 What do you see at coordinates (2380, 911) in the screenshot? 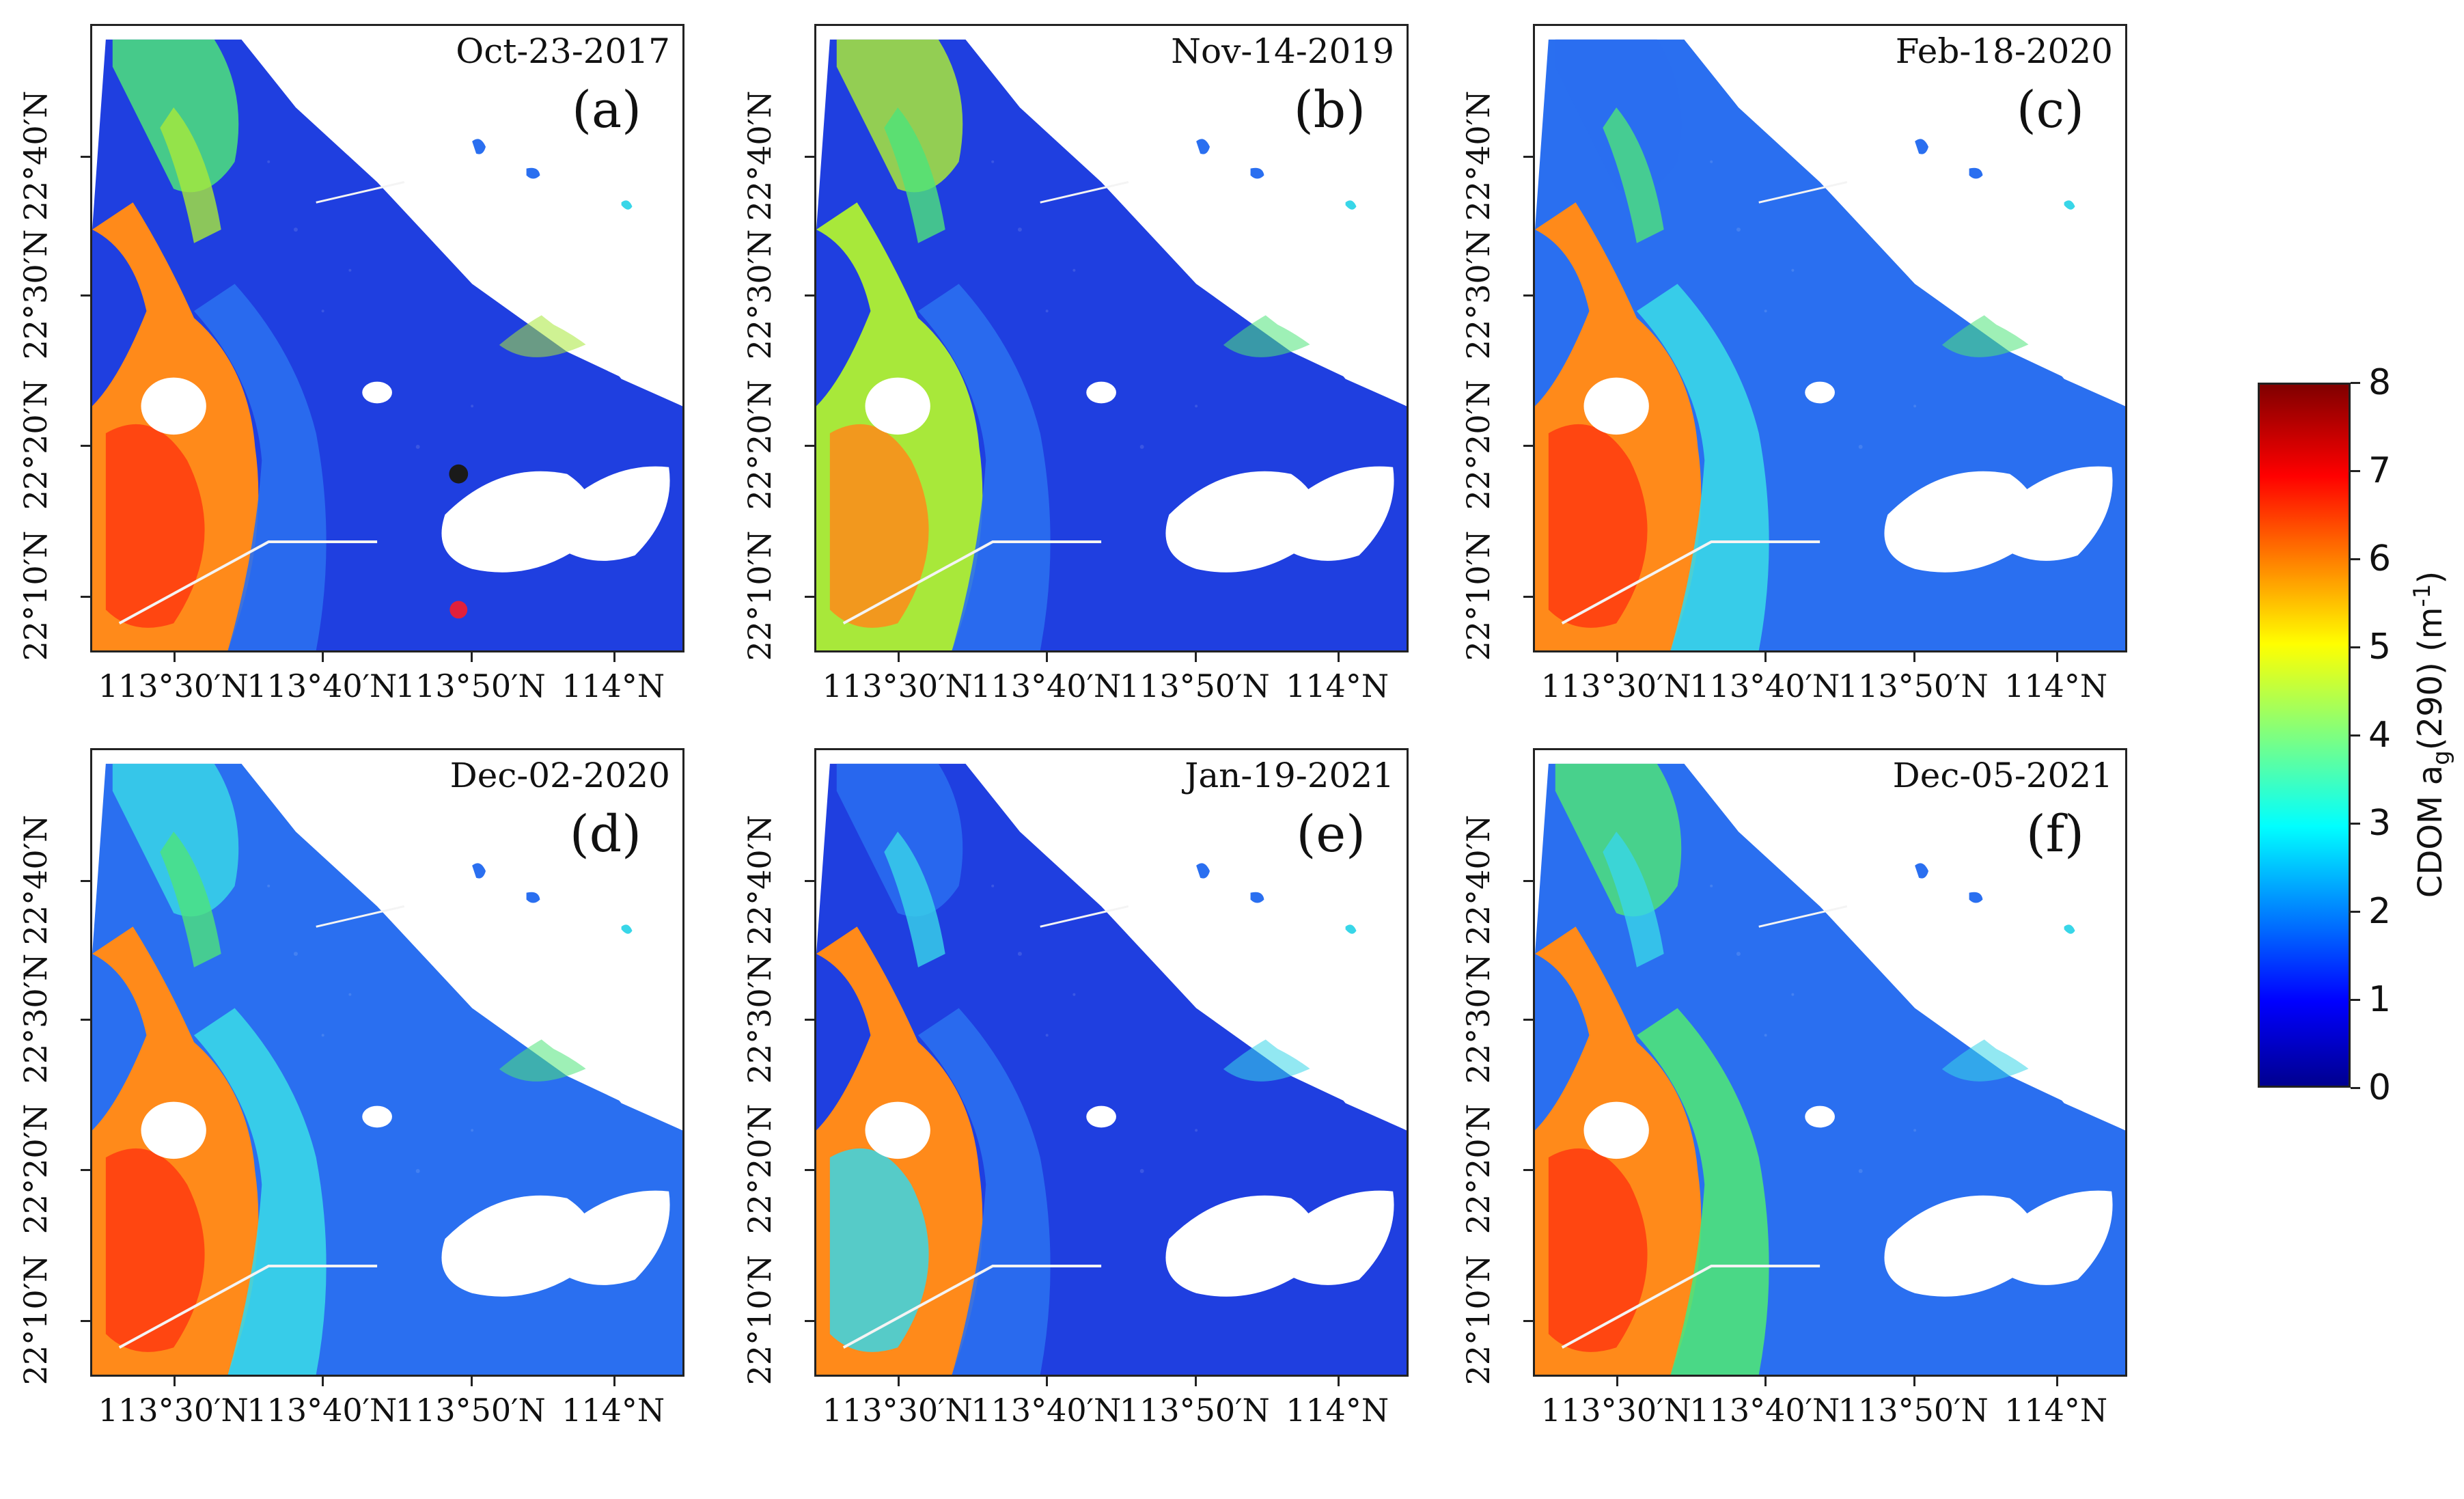
I see `colorbar-tick-label: 2` at bounding box center [2380, 911].